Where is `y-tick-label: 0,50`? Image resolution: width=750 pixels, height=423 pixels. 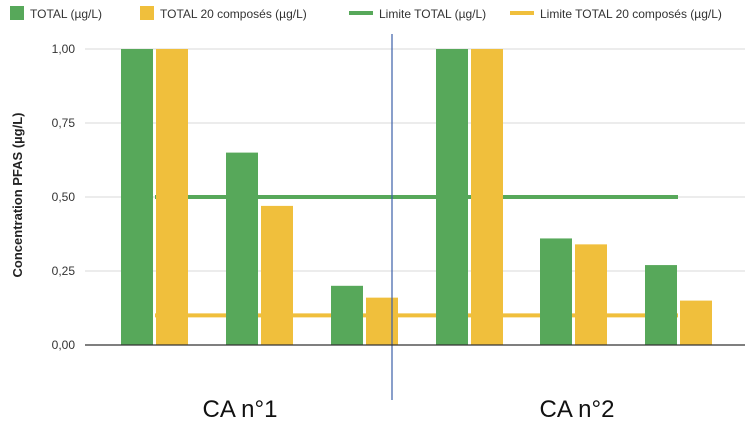
y-tick-label: 0,50 is located at coordinates (64, 197).